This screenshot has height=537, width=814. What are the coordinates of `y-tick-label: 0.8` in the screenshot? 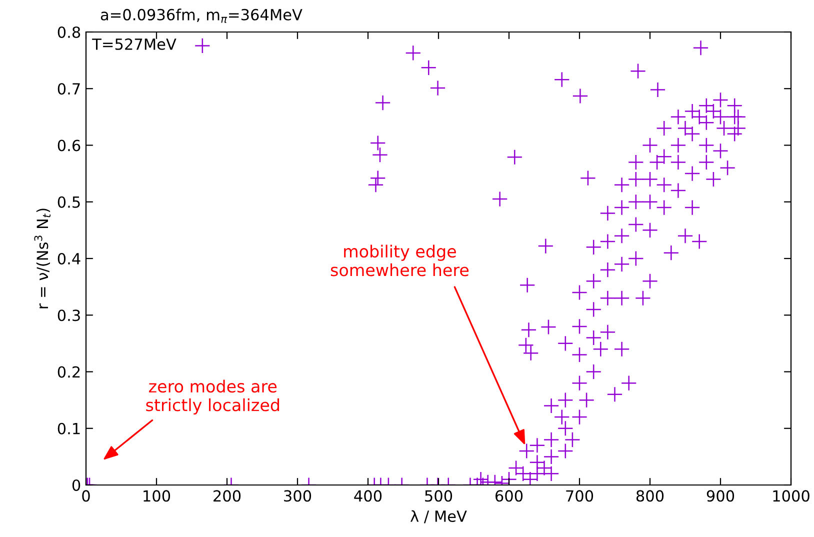 It's located at (69, 32).